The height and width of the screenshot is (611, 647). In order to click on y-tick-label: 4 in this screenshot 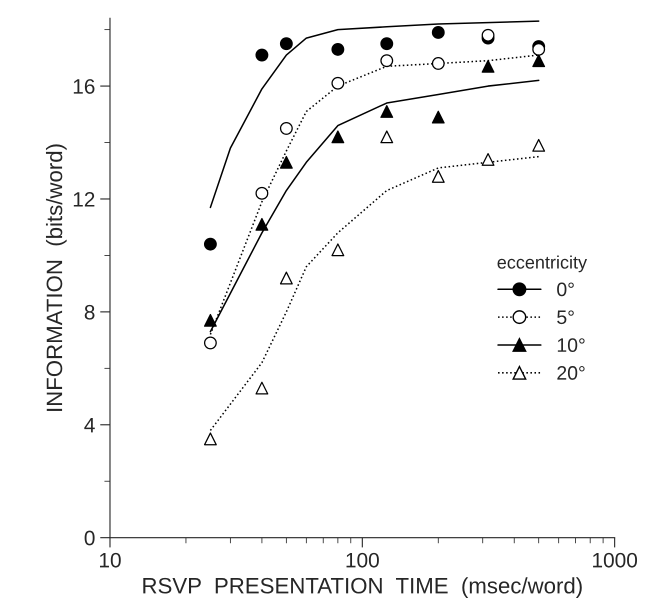, I will do `click(89, 425)`.